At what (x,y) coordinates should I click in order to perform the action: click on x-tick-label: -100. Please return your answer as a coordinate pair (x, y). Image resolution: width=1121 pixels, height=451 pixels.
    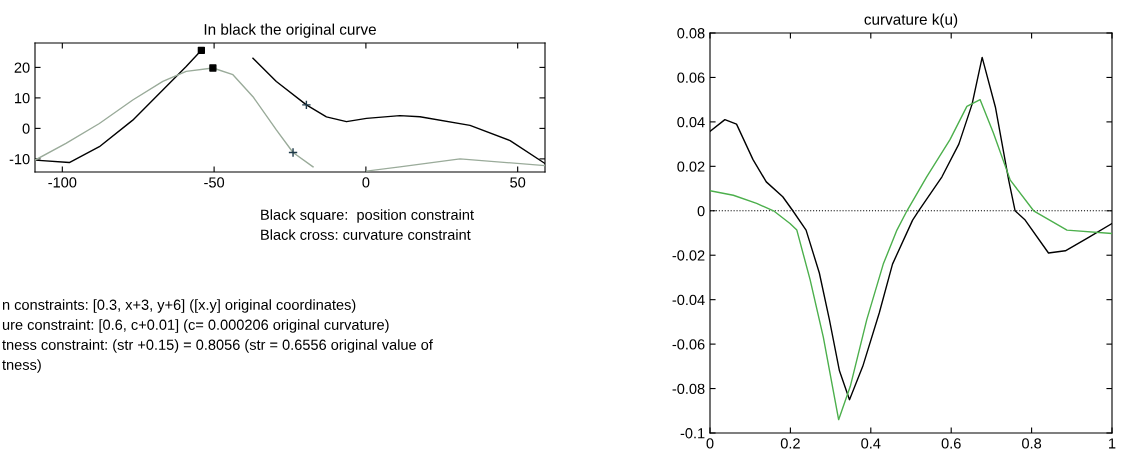
    Looking at the image, I should click on (62, 182).